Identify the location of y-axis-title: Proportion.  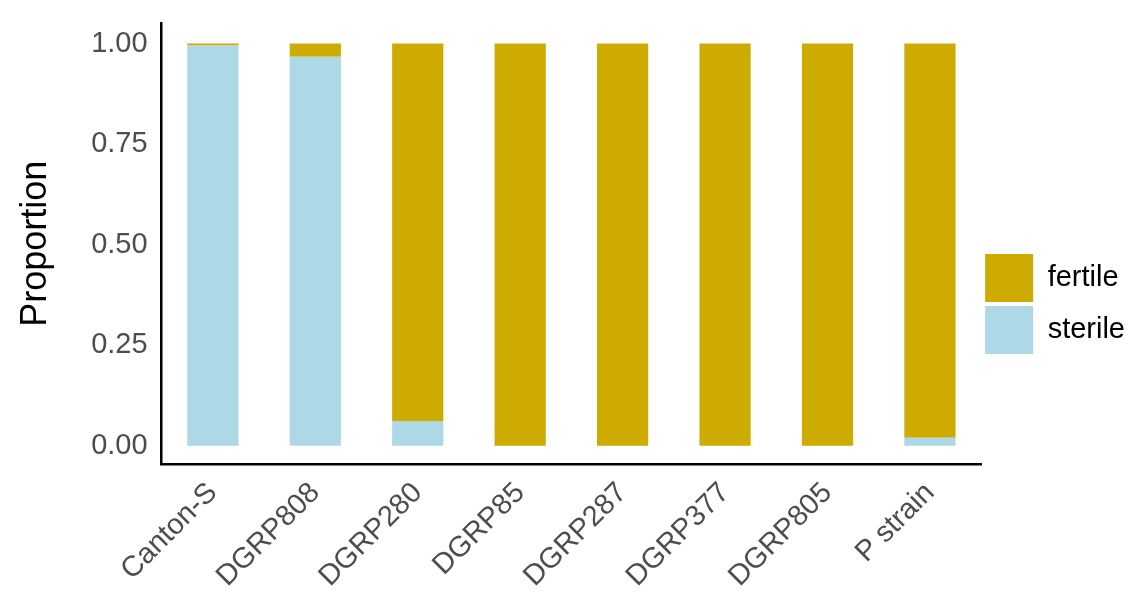
(33, 243).